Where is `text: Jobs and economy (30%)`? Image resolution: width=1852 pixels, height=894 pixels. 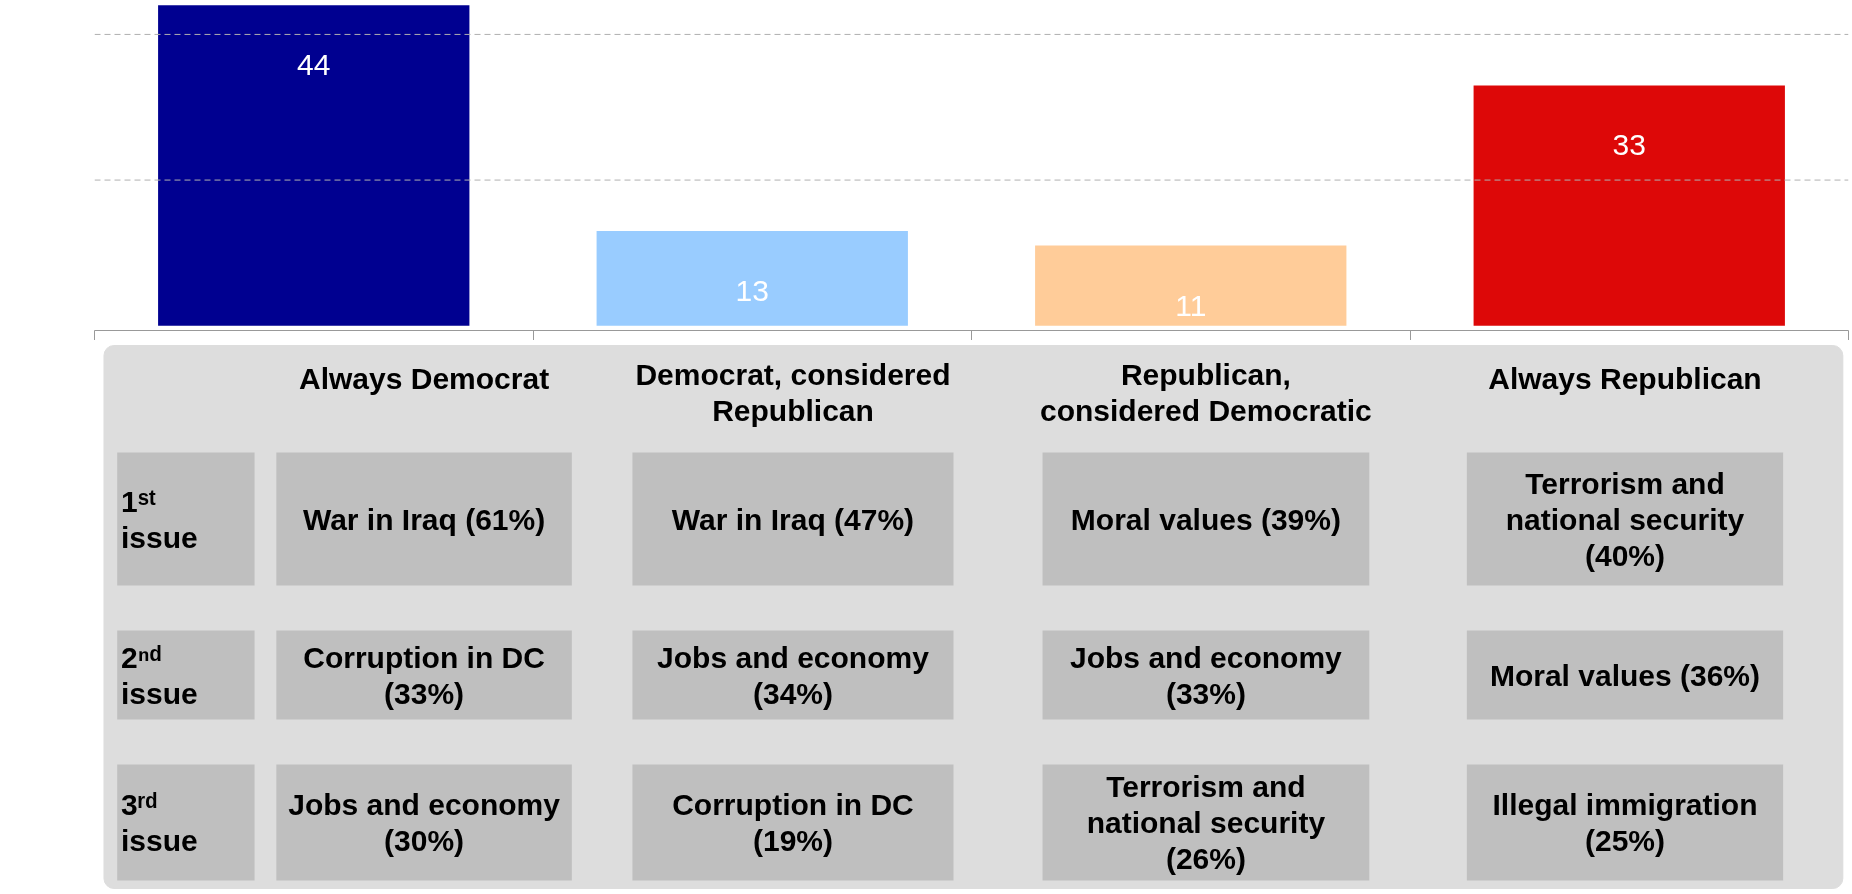
text: Jobs and economy (30%) is located at coordinates (424, 822).